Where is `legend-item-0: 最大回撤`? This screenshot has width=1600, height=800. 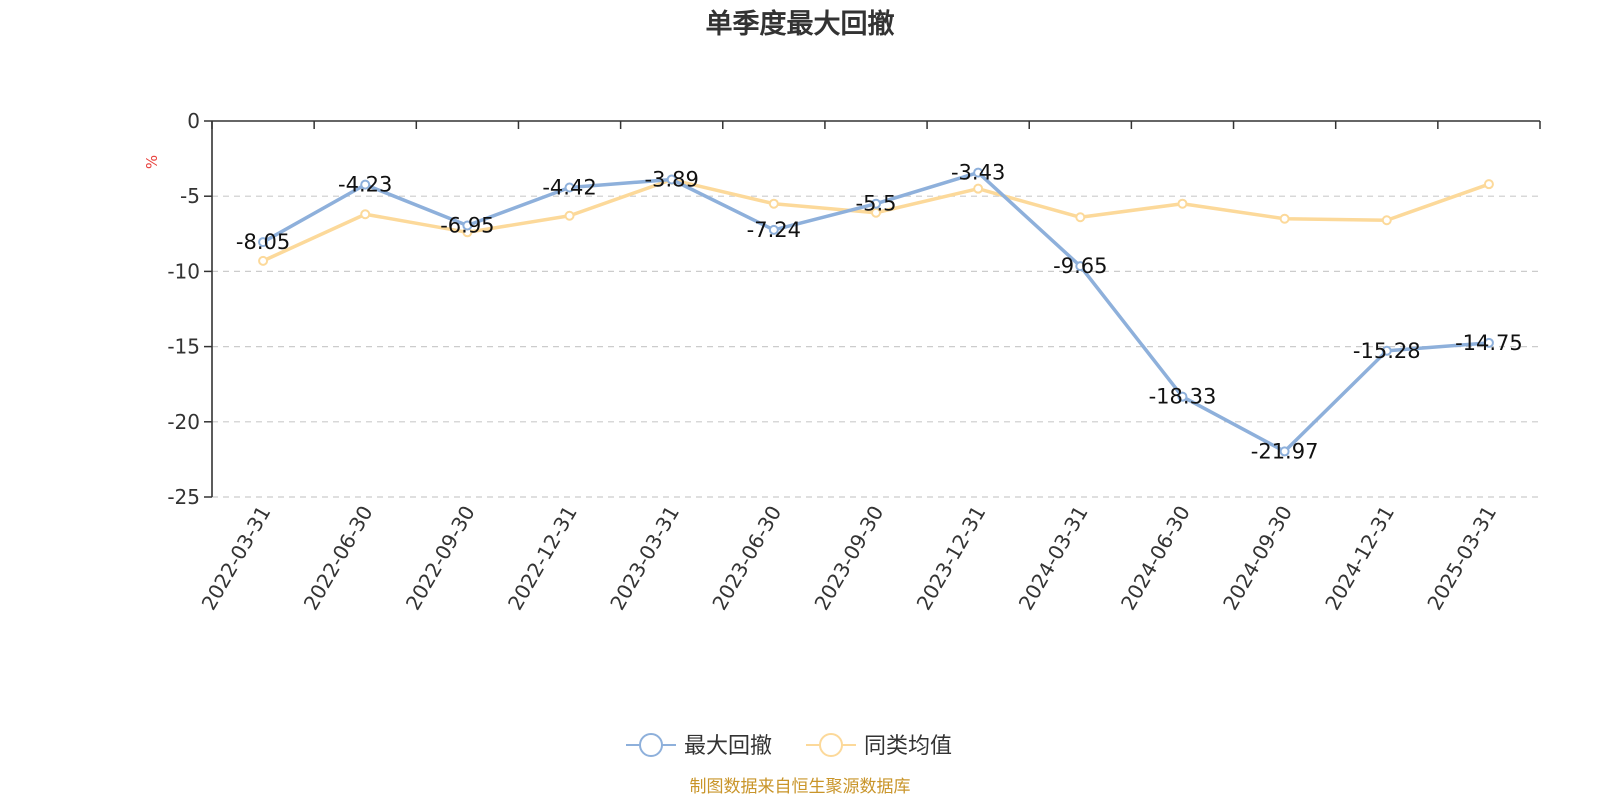 legend-item-0: 最大回撤 is located at coordinates (699, 746).